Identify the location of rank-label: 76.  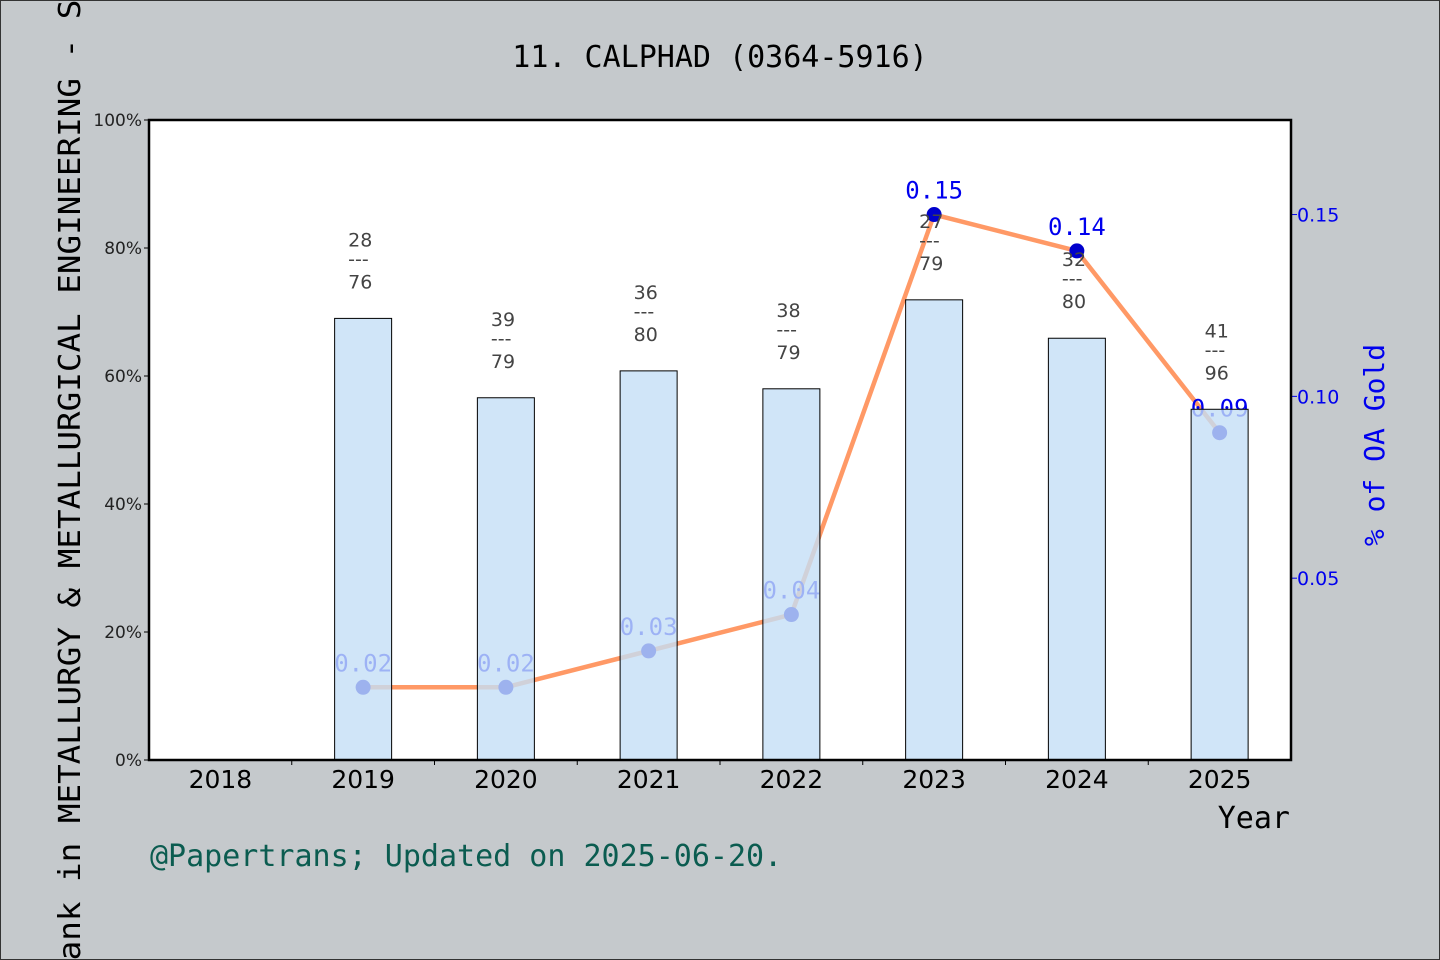
(360, 282).